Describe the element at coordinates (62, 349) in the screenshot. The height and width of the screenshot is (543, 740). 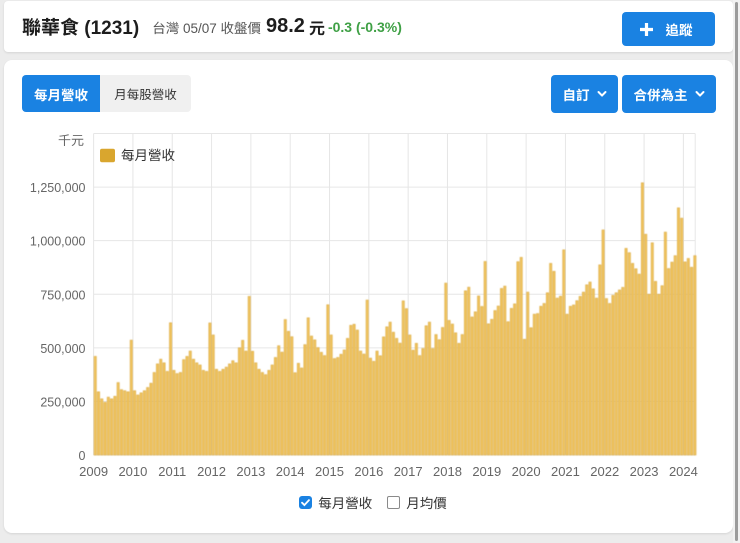
I see `svg-text: 500,000` at that location.